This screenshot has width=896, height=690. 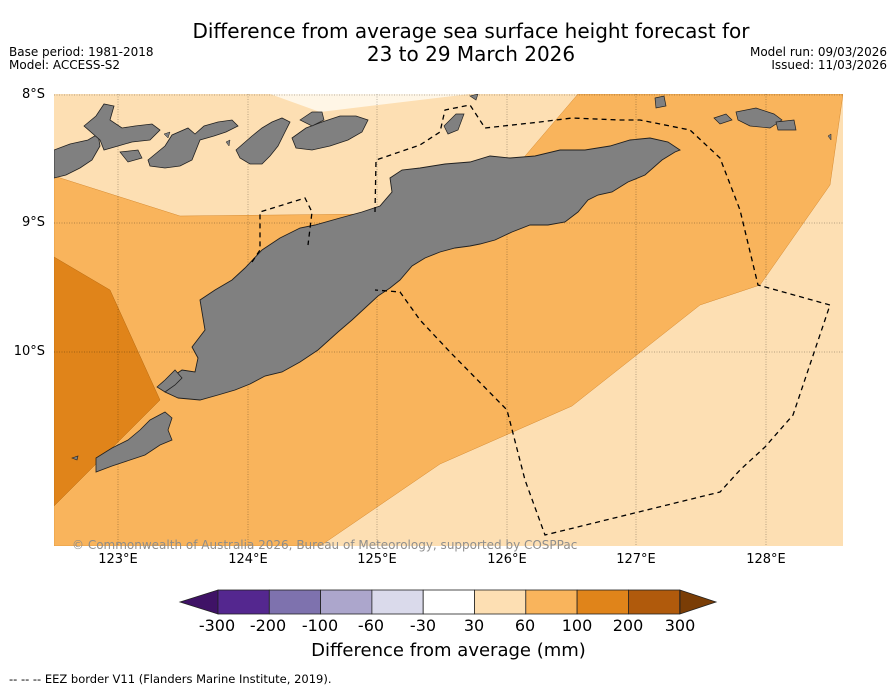 I want to click on colorbar, so click(x=448, y=602).